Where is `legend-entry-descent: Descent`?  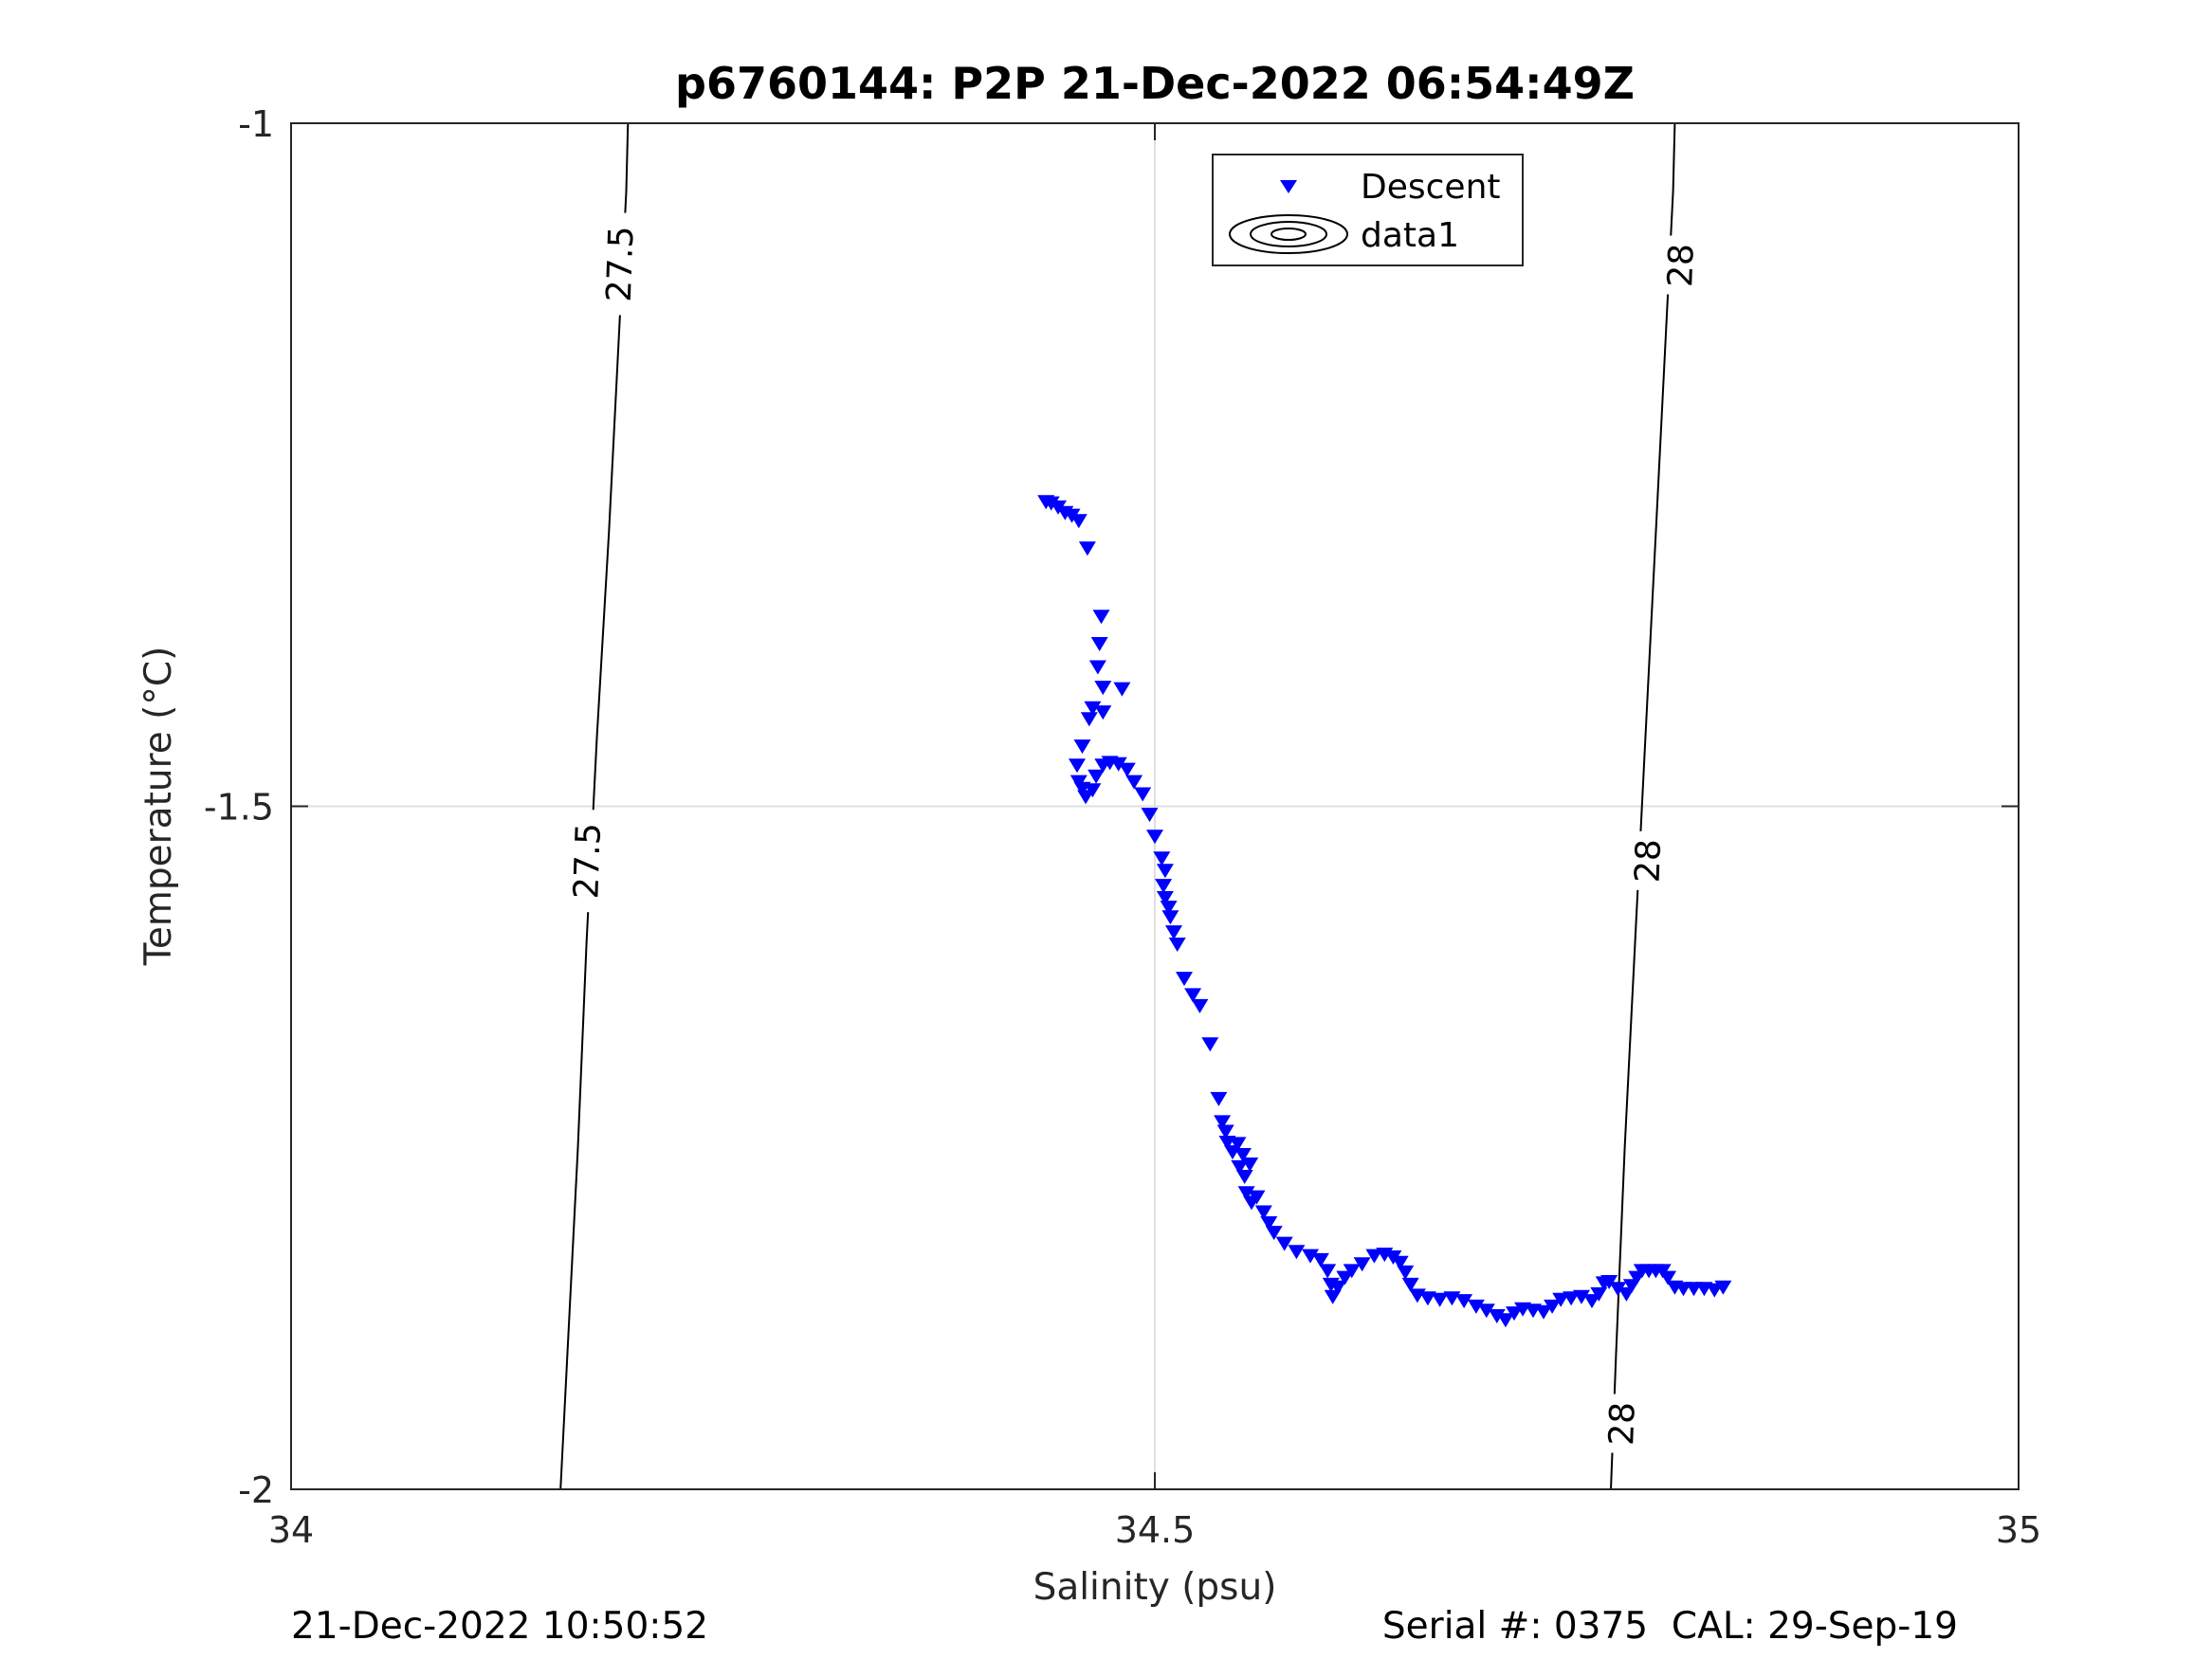
legend-entry-descent: Descent is located at coordinates (1431, 187).